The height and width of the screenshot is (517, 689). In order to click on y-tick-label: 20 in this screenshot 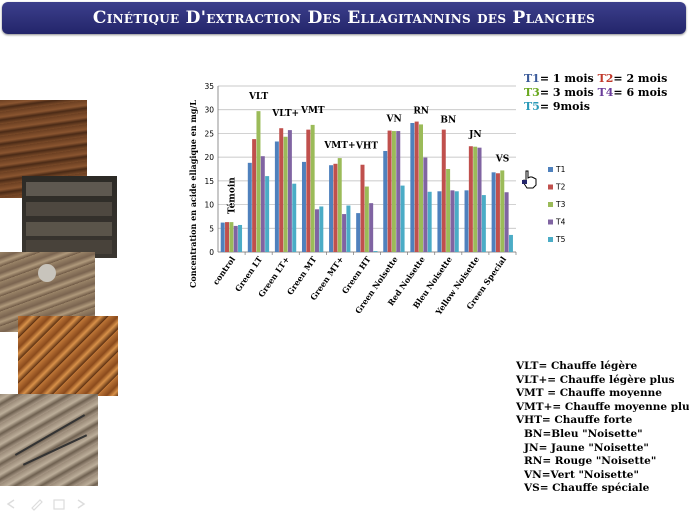, I will do `click(209, 157)`.